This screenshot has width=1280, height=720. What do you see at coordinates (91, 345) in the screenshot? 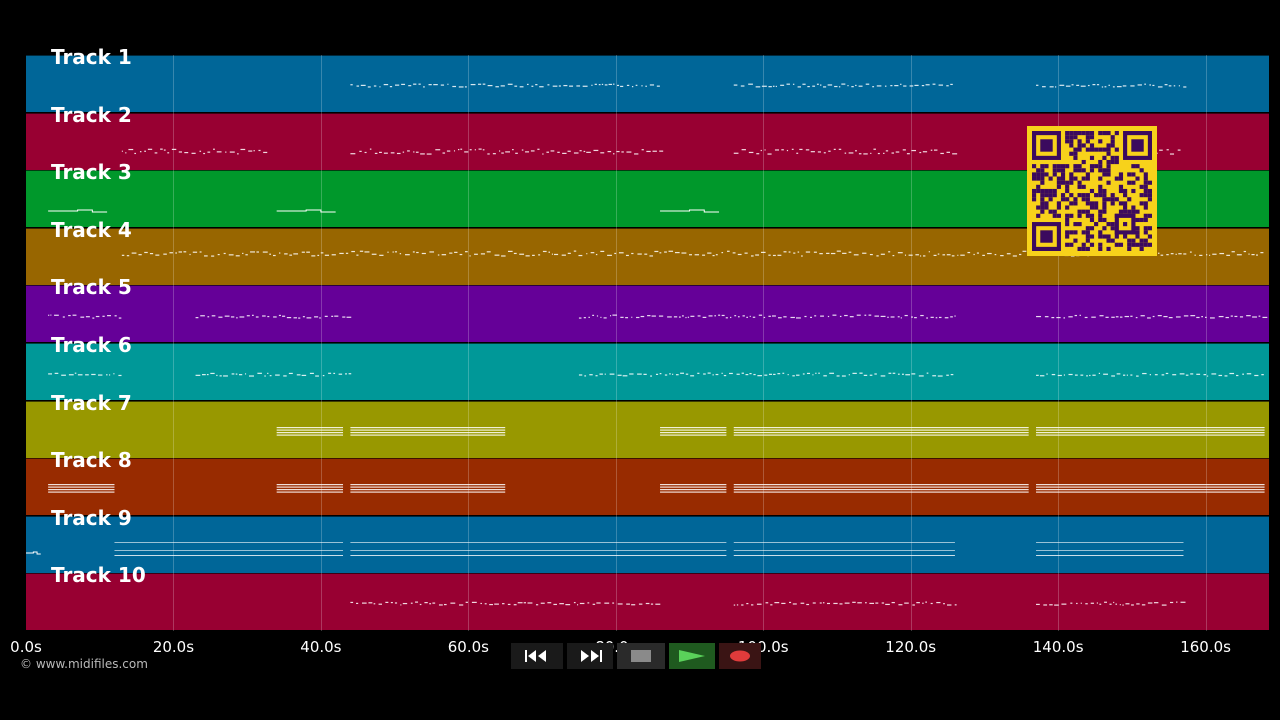
I see `track-label-6: Track 6` at bounding box center [91, 345].